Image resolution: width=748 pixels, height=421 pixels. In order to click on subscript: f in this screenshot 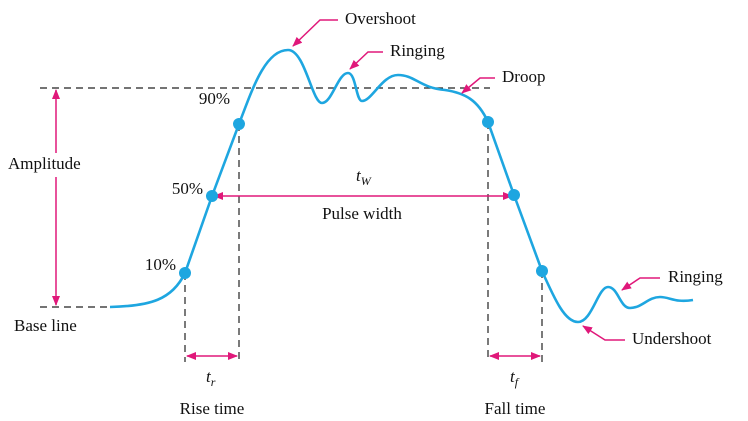, I will do `click(517, 382)`.